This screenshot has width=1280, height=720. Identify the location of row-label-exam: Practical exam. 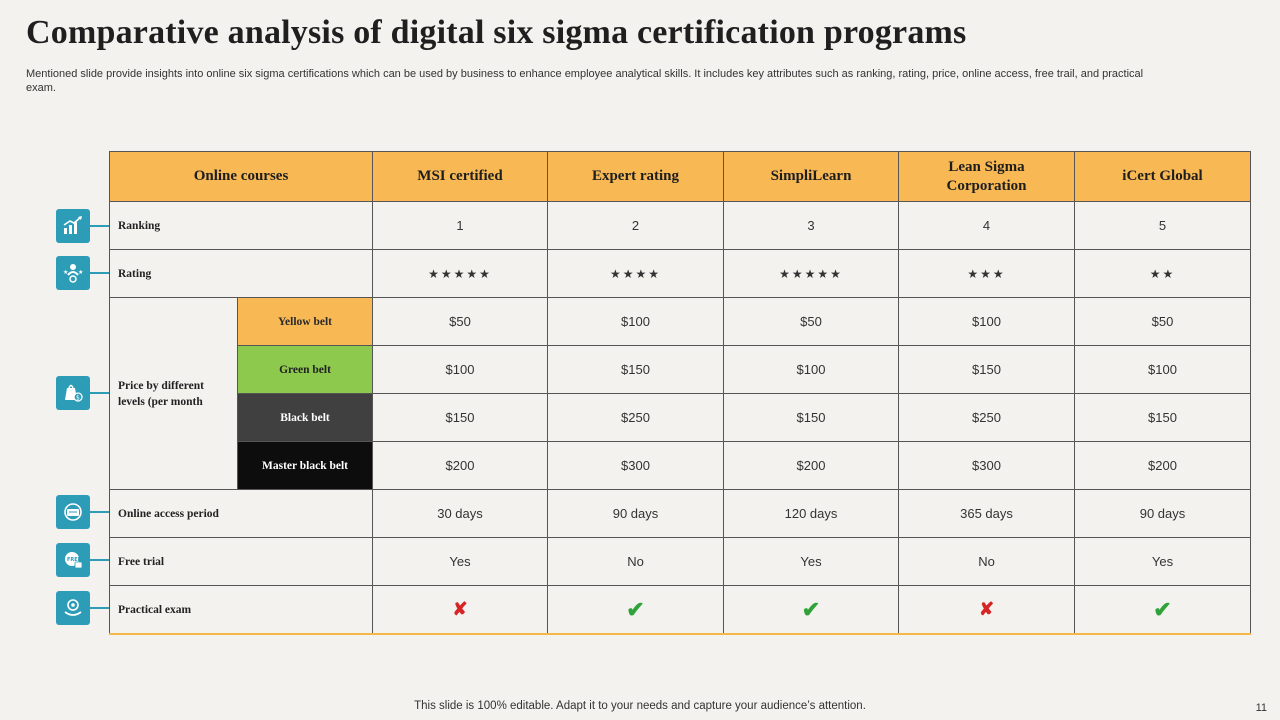
(241, 610).